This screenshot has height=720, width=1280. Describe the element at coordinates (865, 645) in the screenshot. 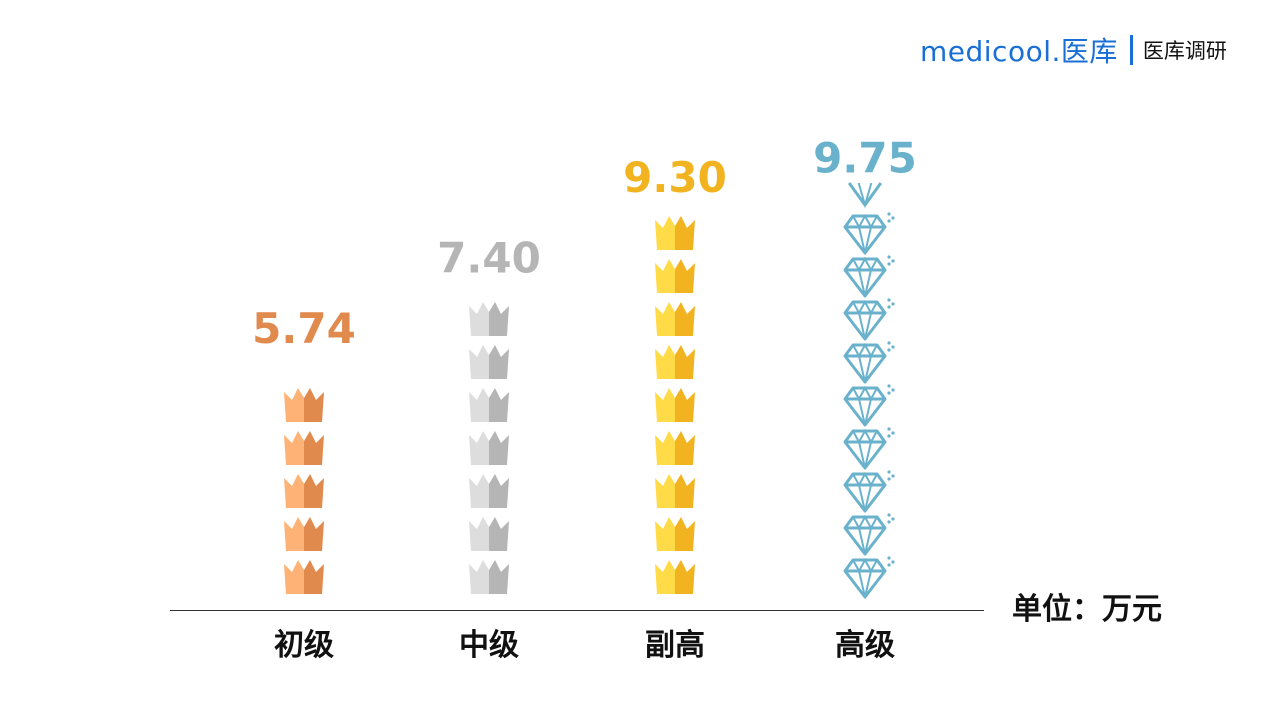

I see `category-label: 高级` at that location.